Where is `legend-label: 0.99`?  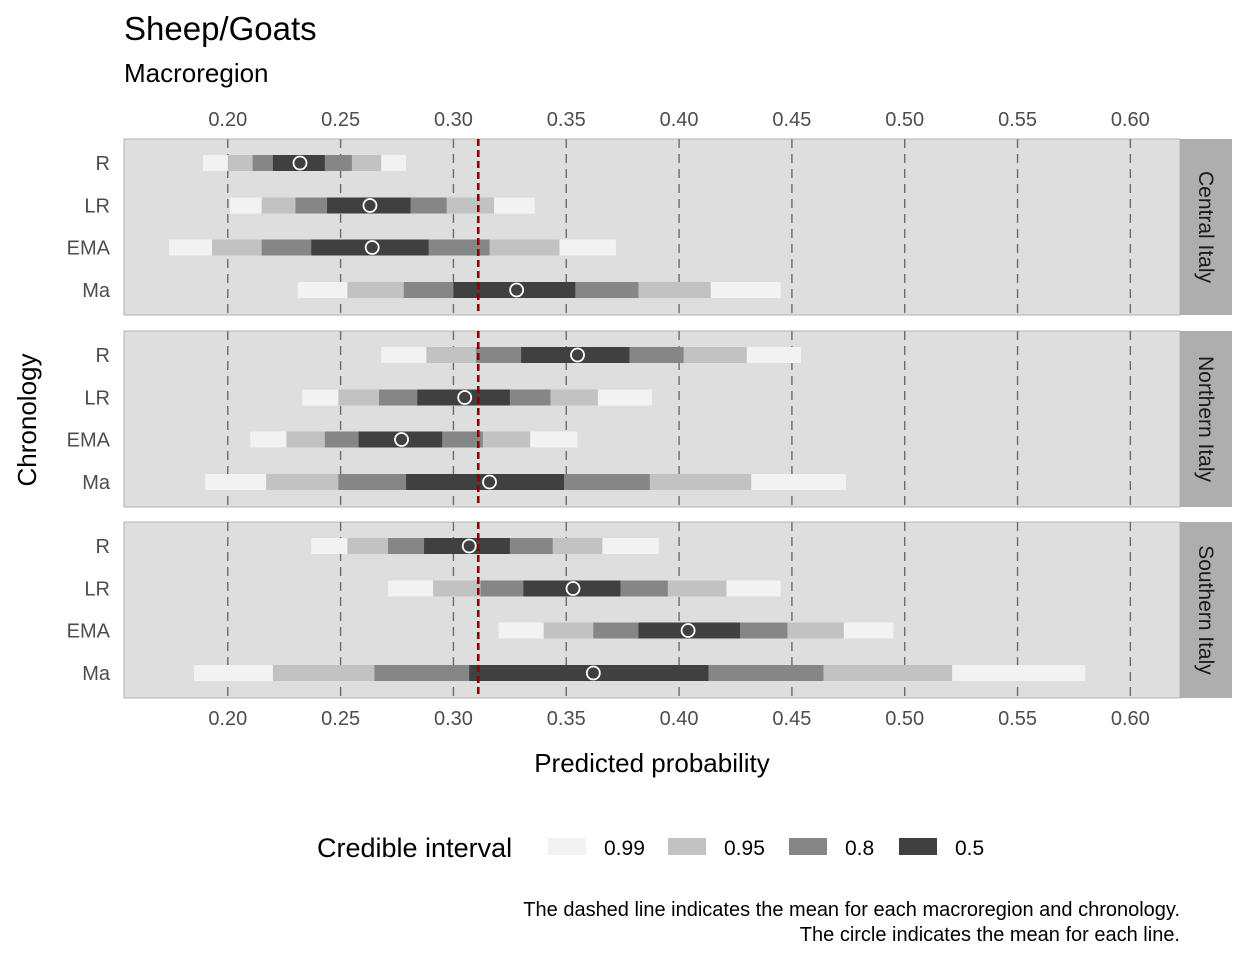
legend-label: 0.99 is located at coordinates (624, 848).